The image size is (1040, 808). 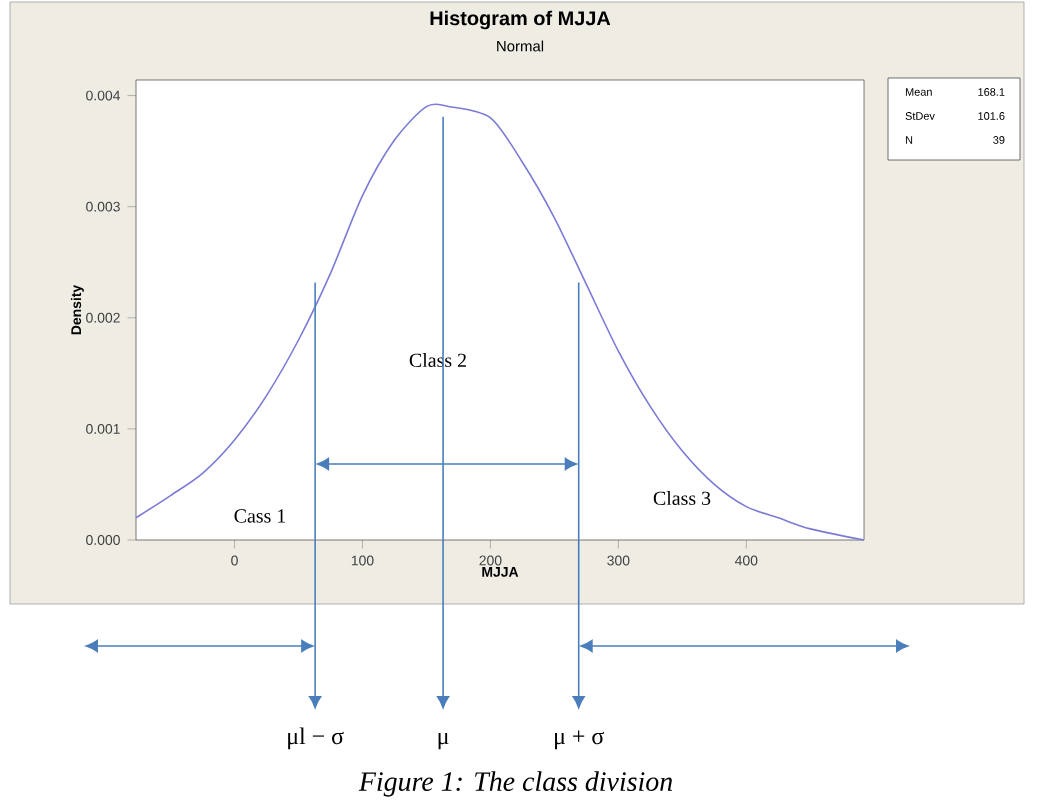 What do you see at coordinates (682, 498) in the screenshot?
I see `annotation: Class 3` at bounding box center [682, 498].